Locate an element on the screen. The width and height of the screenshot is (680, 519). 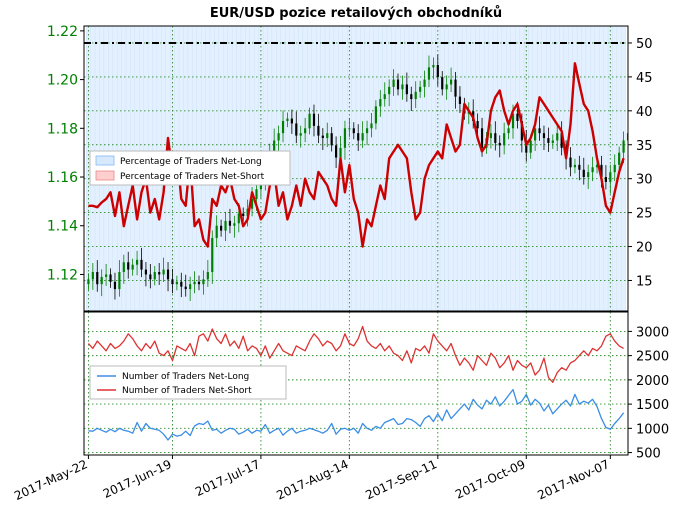
bottom-right-axis-tick-label: 3000 is located at coordinates (652, 332).